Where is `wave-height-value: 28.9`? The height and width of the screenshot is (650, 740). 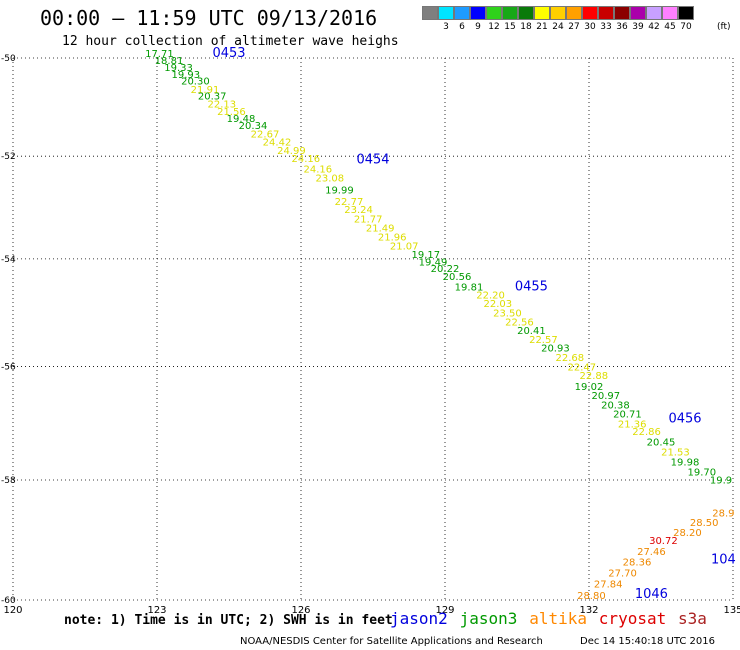 wave-height-value: 28.9 is located at coordinates (723, 513).